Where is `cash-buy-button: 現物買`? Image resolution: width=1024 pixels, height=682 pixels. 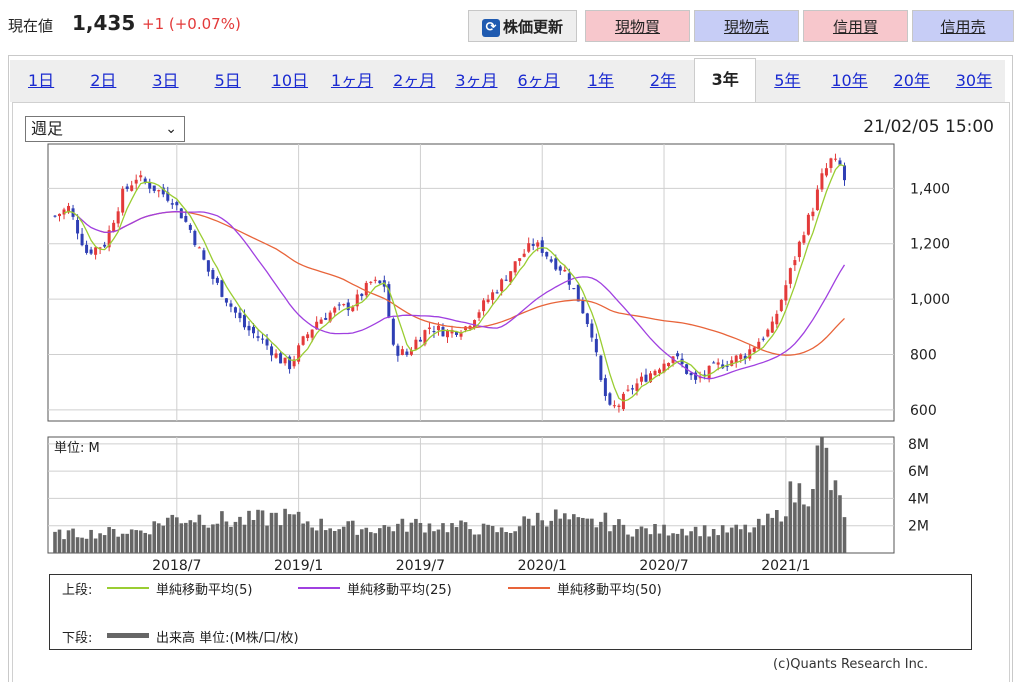
cash-buy-button: 現物買 is located at coordinates (637, 26).